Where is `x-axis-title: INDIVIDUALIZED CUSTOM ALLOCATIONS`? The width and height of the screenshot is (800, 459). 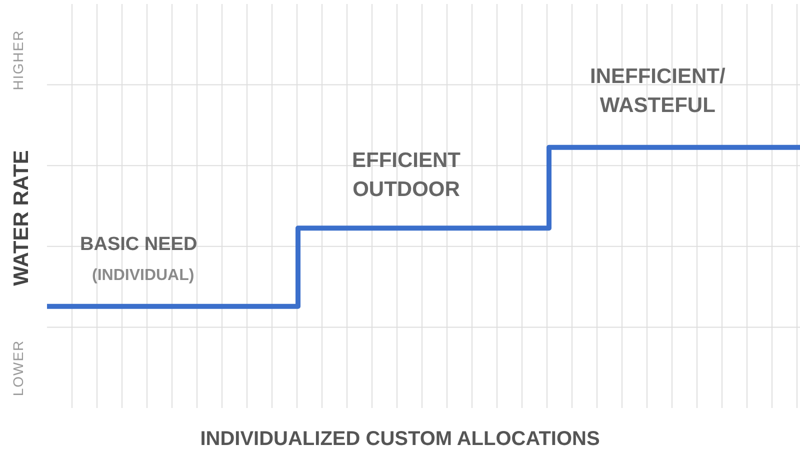 x-axis-title: INDIVIDUALIZED CUSTOM ALLOCATIONS is located at coordinates (400, 439).